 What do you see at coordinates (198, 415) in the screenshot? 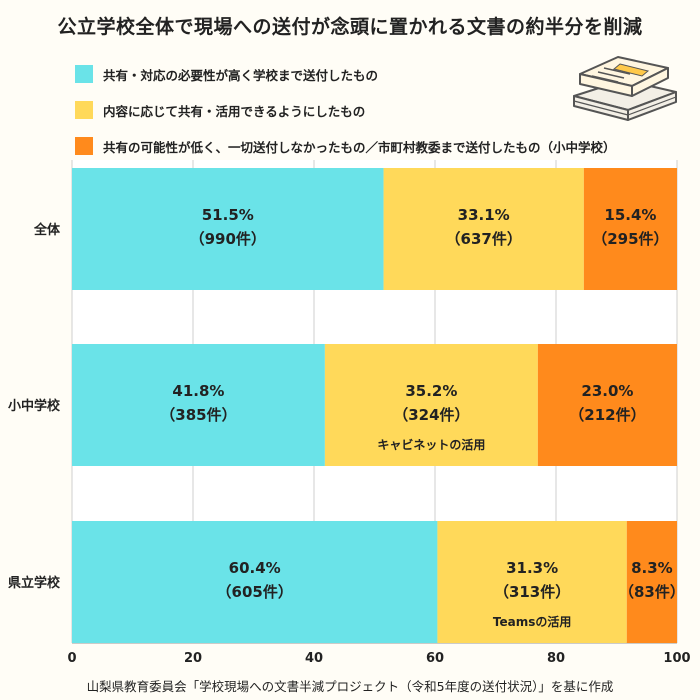
I see `count-label: （385件）` at bounding box center [198, 415].